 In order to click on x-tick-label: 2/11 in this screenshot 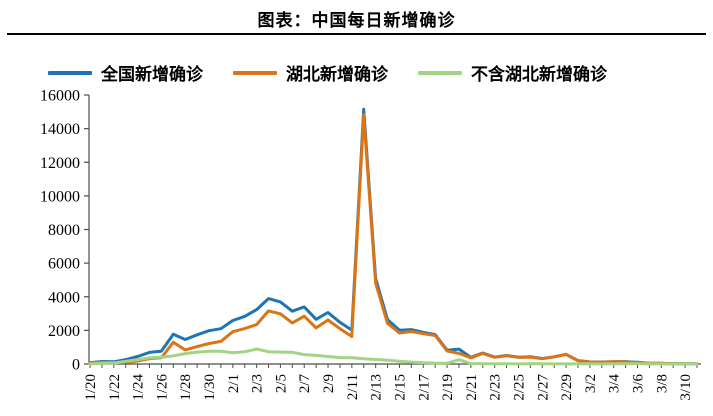, I will do `click(353, 387)`.